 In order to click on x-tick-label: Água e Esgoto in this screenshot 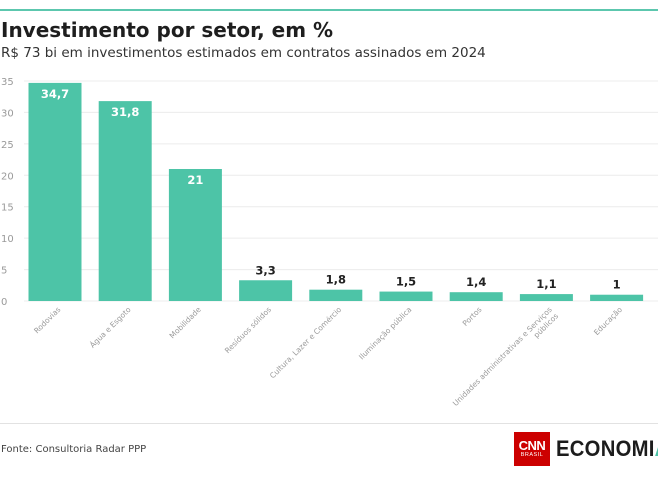, I will do `click(110, 327)`.